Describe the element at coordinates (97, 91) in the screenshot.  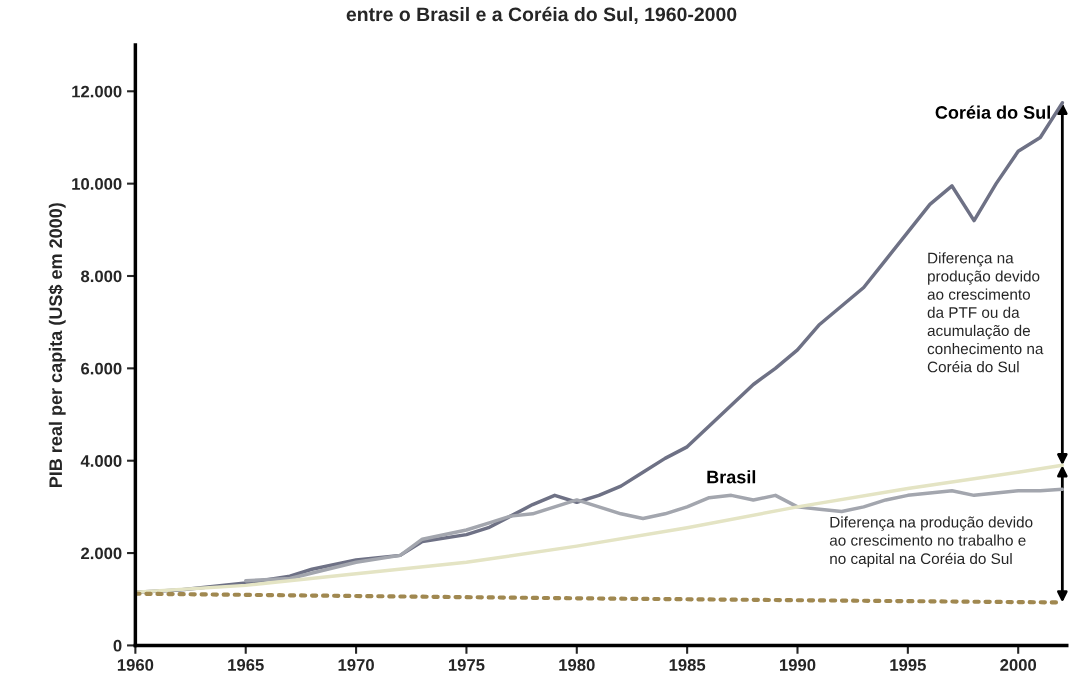
I see `y-tick-label: 12.000` at that location.